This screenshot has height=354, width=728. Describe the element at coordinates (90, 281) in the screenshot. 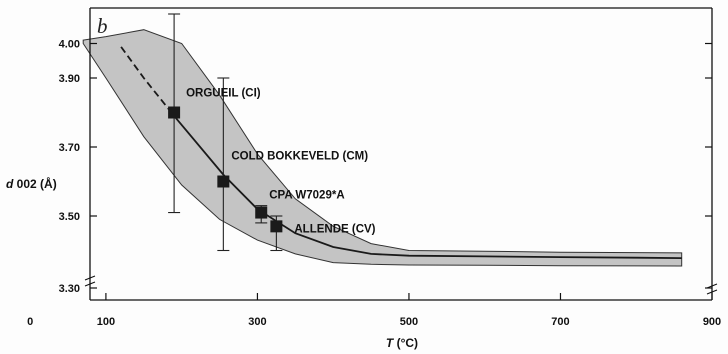

I see `y-axis-break-left` at that location.